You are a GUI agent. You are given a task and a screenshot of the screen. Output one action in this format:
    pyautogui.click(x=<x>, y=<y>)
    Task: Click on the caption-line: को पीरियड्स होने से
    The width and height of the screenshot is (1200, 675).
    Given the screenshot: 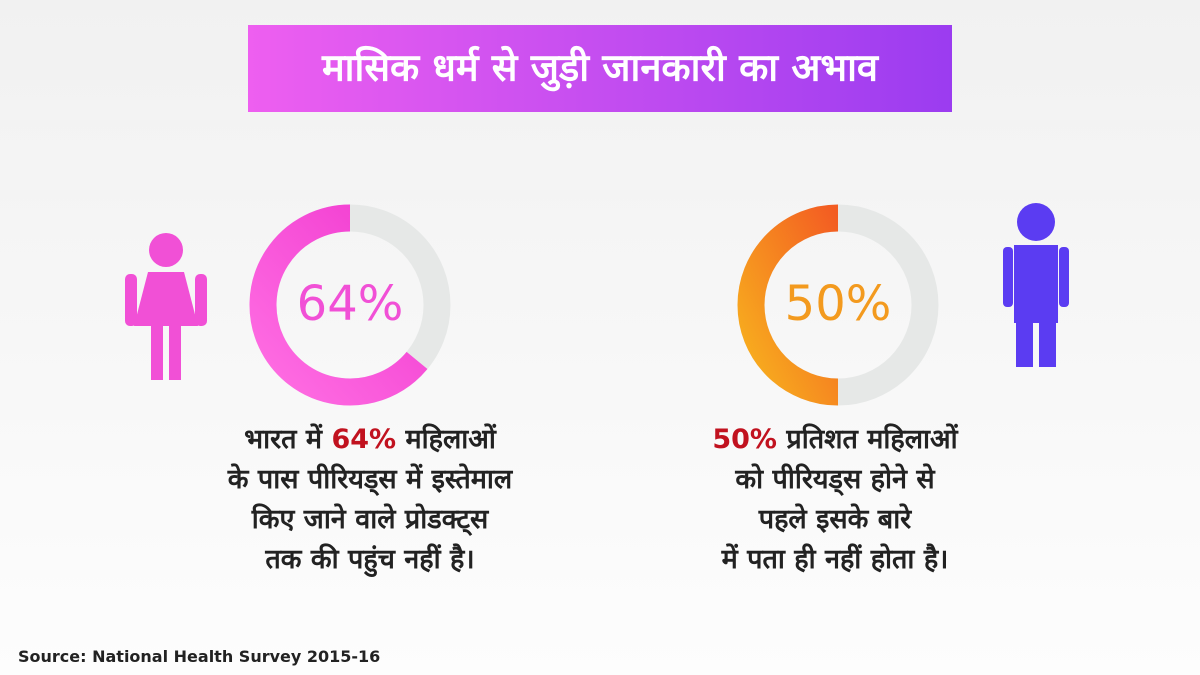 What is the action you would take?
    pyautogui.click(x=835, y=479)
    